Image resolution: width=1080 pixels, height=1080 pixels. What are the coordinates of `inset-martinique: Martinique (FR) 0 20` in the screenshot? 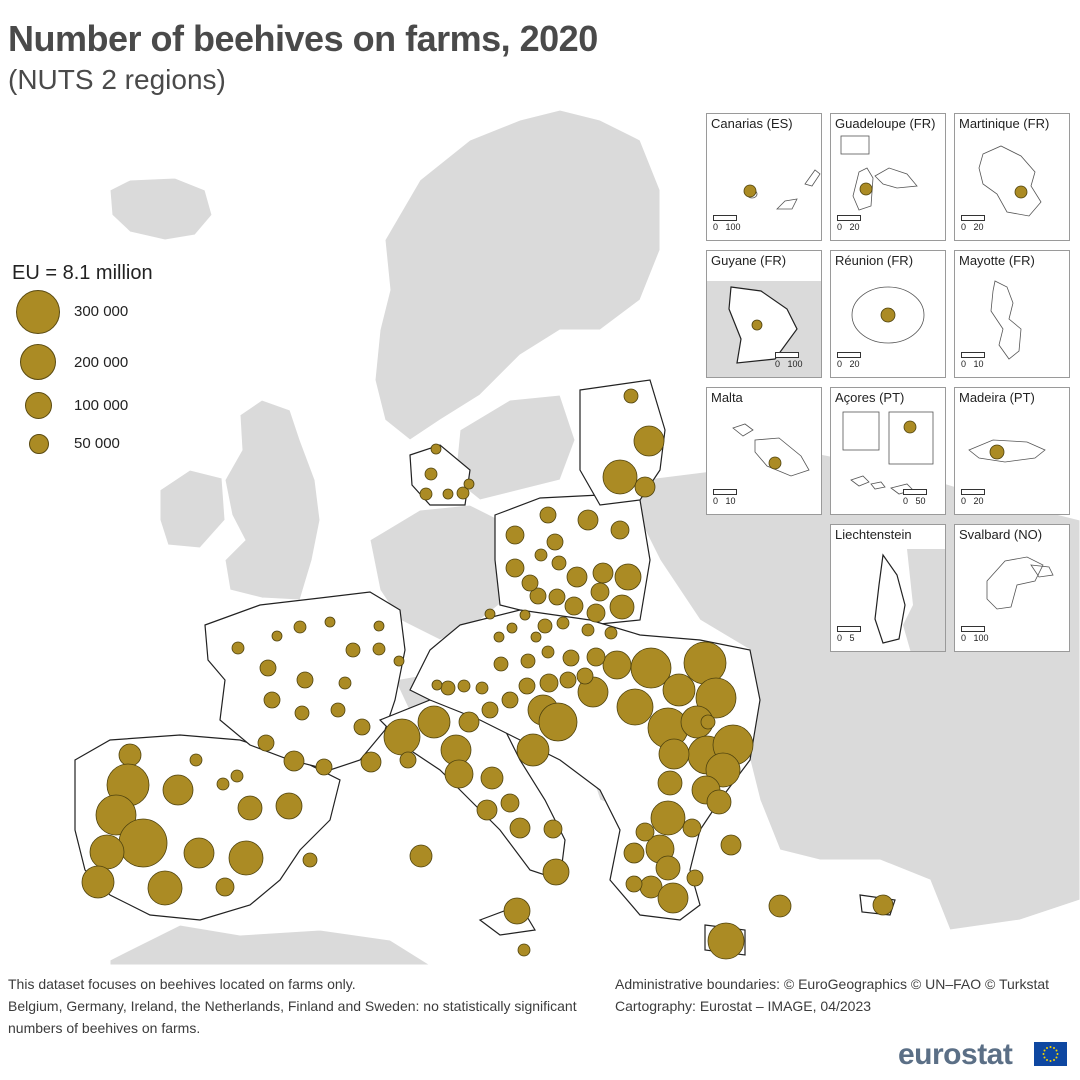 It's located at (1012, 177).